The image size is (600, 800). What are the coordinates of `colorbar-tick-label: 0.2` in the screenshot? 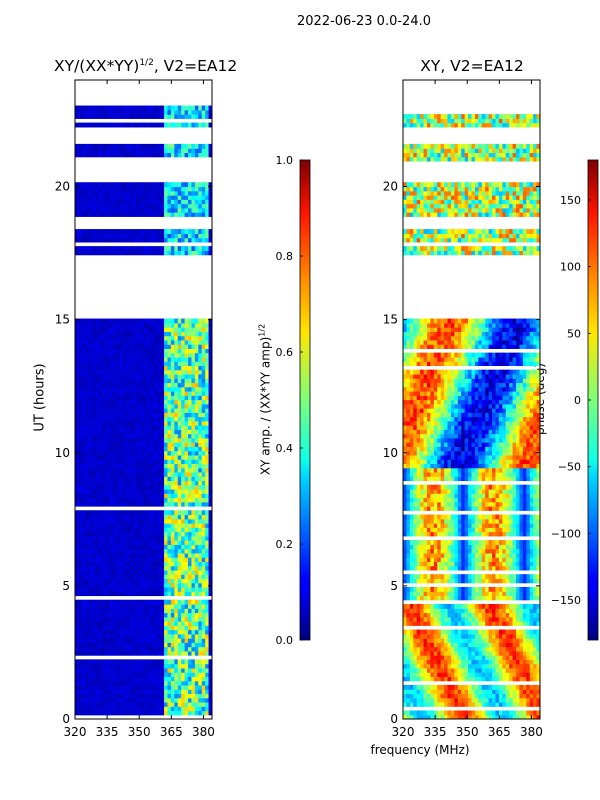 It's located at (285, 544).